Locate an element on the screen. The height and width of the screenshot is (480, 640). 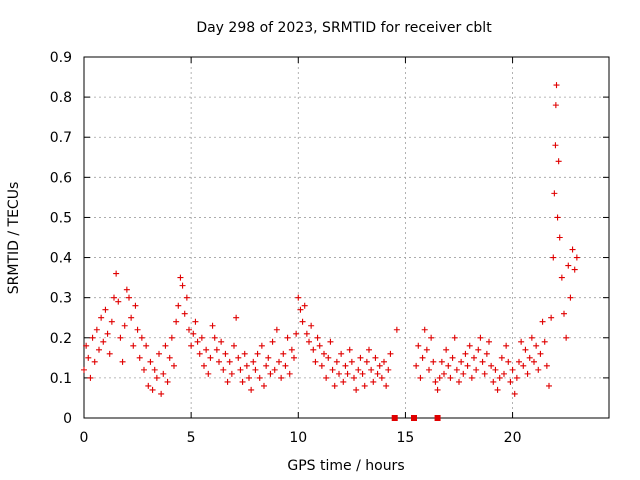
y-tick-label: 0.5 is located at coordinates (61, 218).